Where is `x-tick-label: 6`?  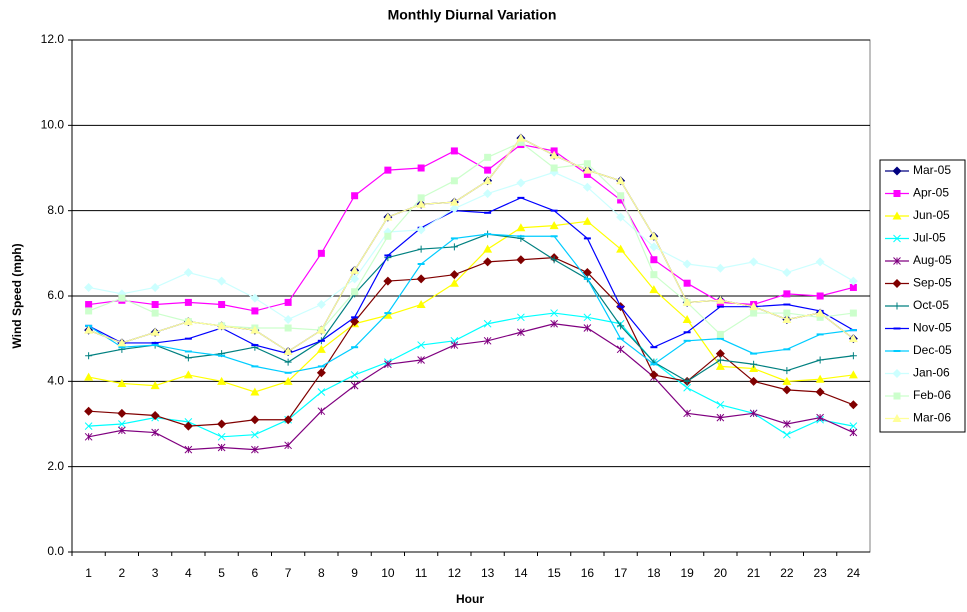 x-tick-label: 6 is located at coordinates (255, 573).